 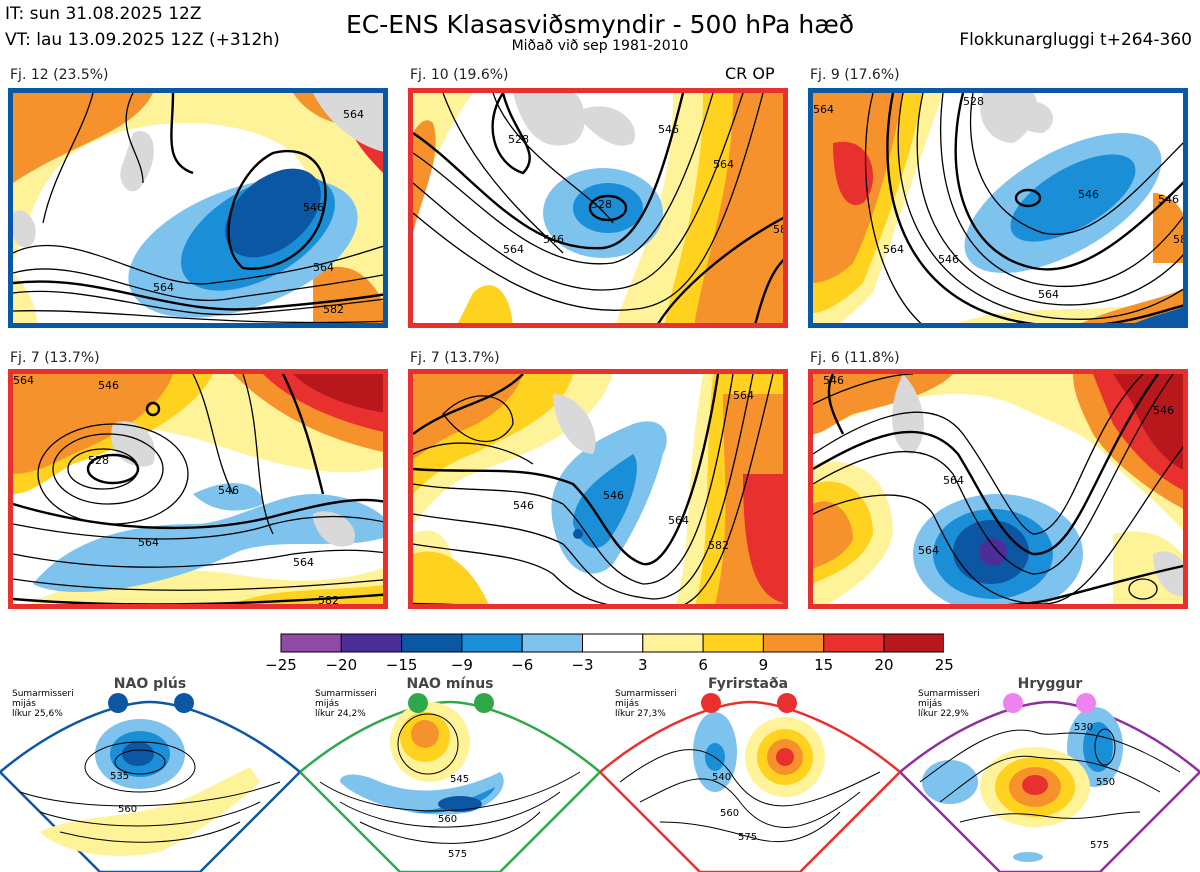 I want to click on panel-label-4: Fj. 7 (13.7%), so click(x=55, y=358).